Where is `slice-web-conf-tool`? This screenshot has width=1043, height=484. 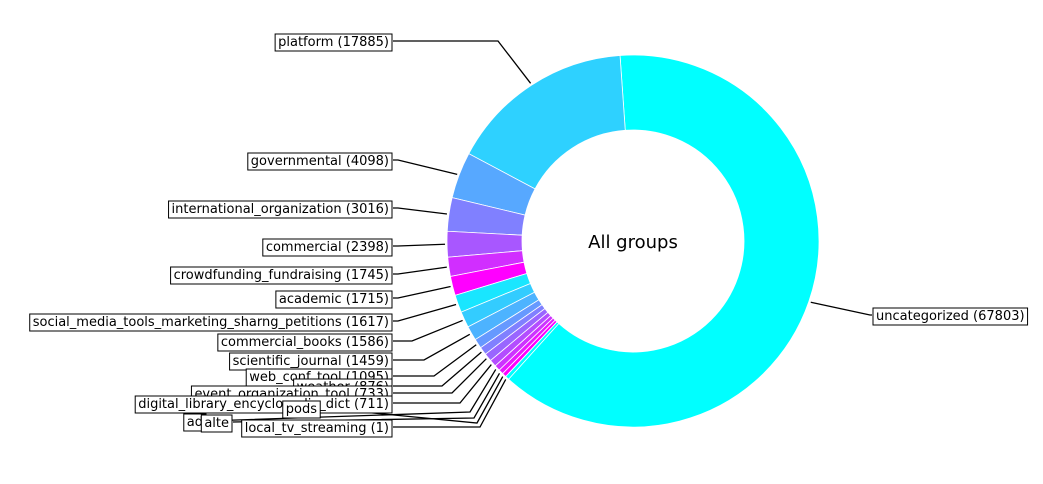
slice-web-conf-tool is located at coordinates (508, 324).